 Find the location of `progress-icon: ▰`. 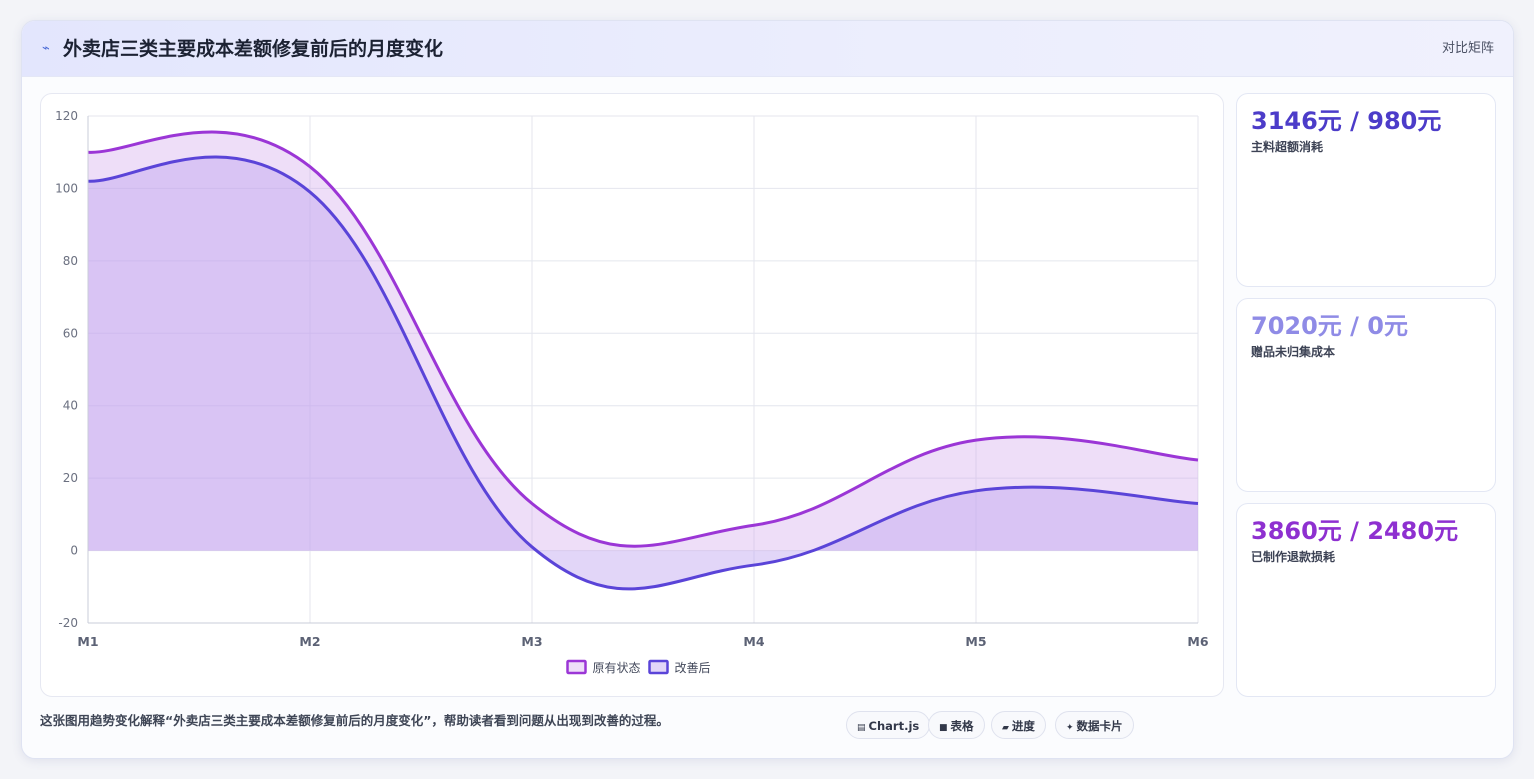

progress-icon: ▰ is located at coordinates (1005, 728).